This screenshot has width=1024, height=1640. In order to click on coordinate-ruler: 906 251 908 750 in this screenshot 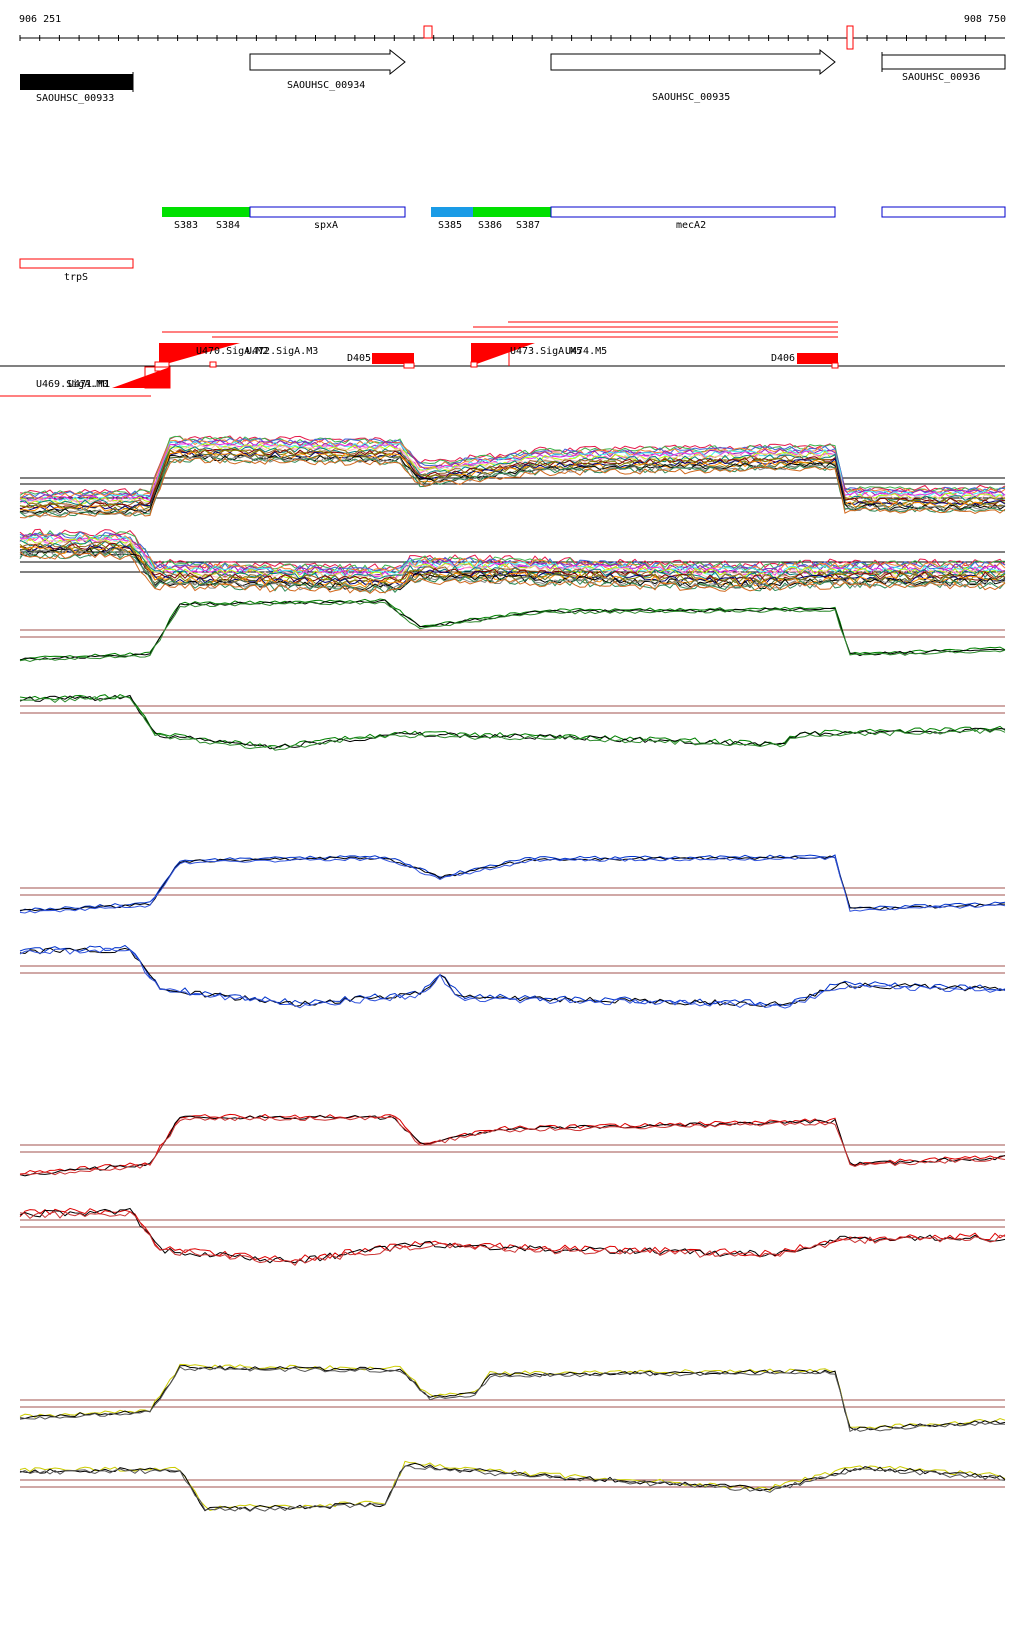, I will do `click(512, 32)`.